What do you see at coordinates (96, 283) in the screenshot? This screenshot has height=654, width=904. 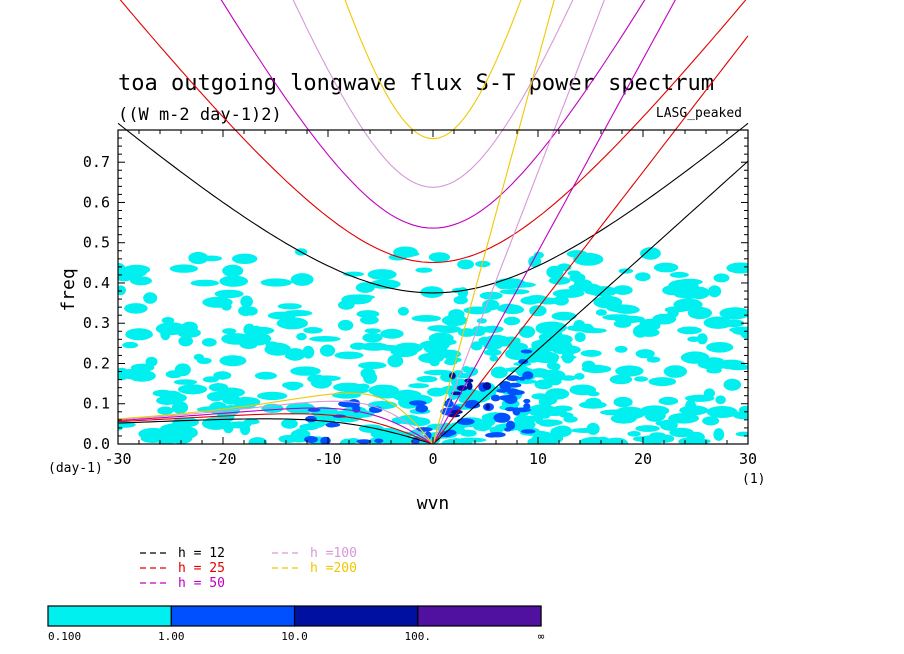 I see `y-tick-label: 0.4` at bounding box center [96, 283].